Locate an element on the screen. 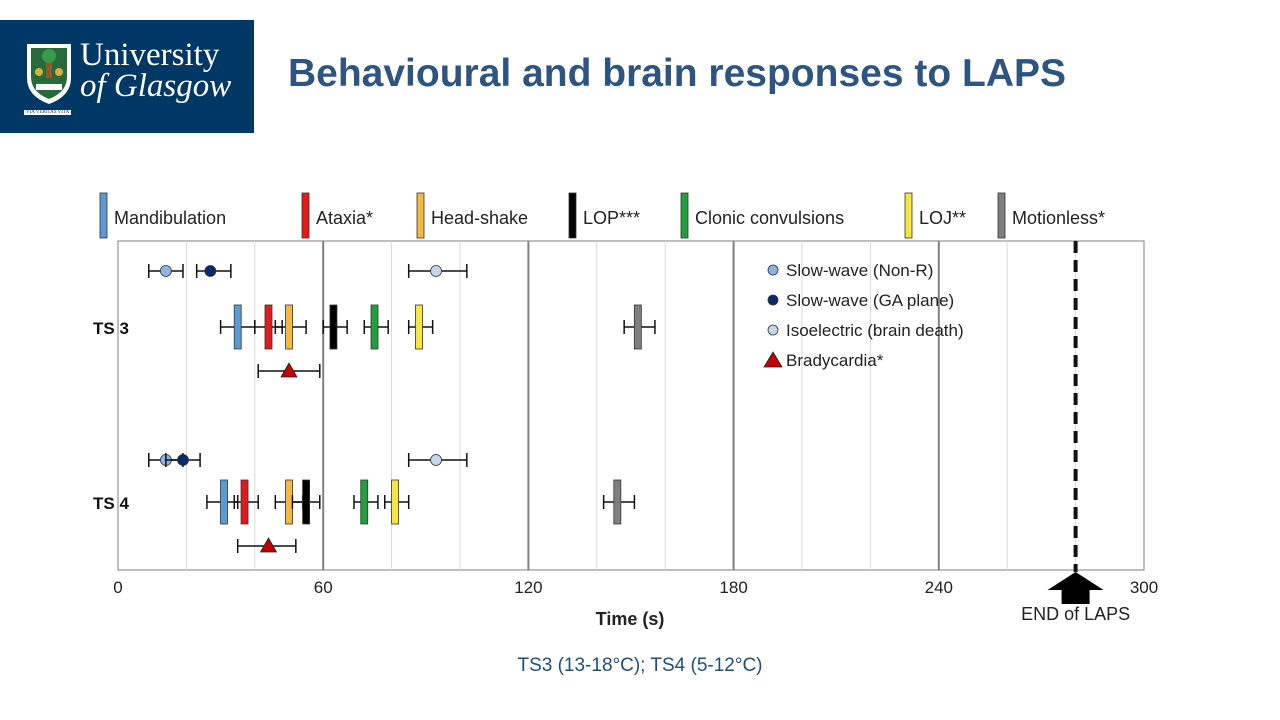  logo-line-2: of Glasgow is located at coordinates (156, 86).